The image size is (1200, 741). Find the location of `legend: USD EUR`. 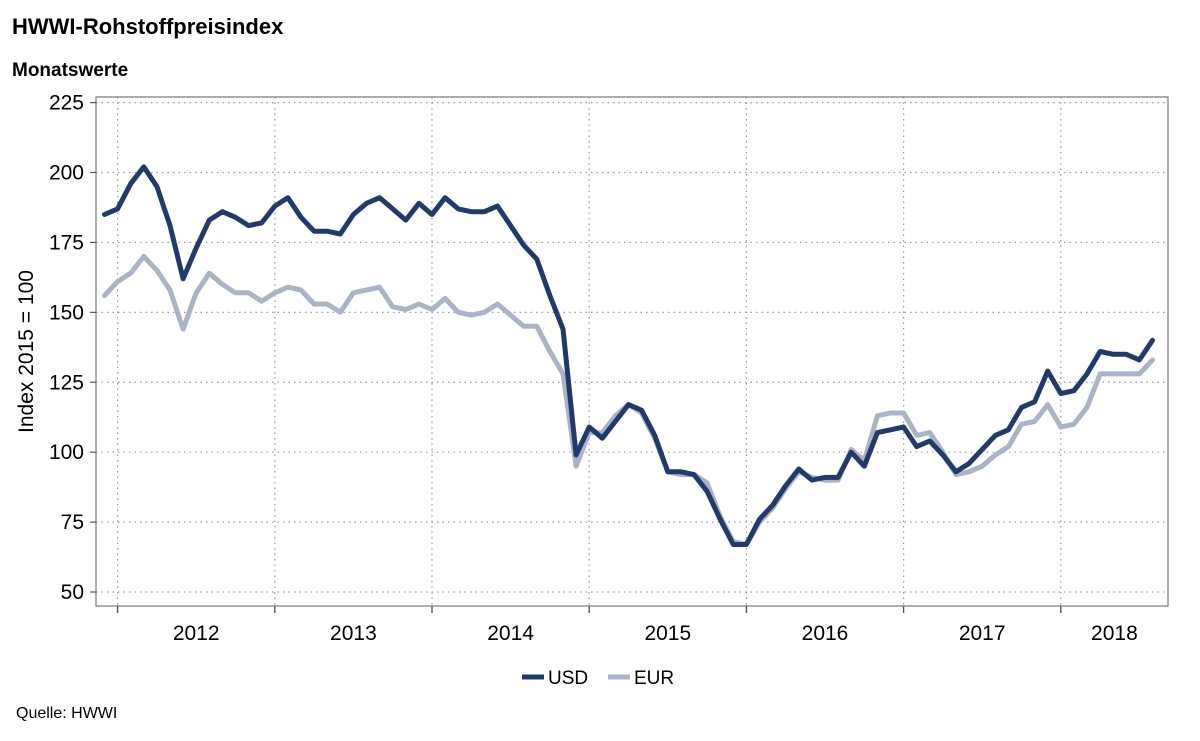

legend: USD EUR is located at coordinates (598, 678).